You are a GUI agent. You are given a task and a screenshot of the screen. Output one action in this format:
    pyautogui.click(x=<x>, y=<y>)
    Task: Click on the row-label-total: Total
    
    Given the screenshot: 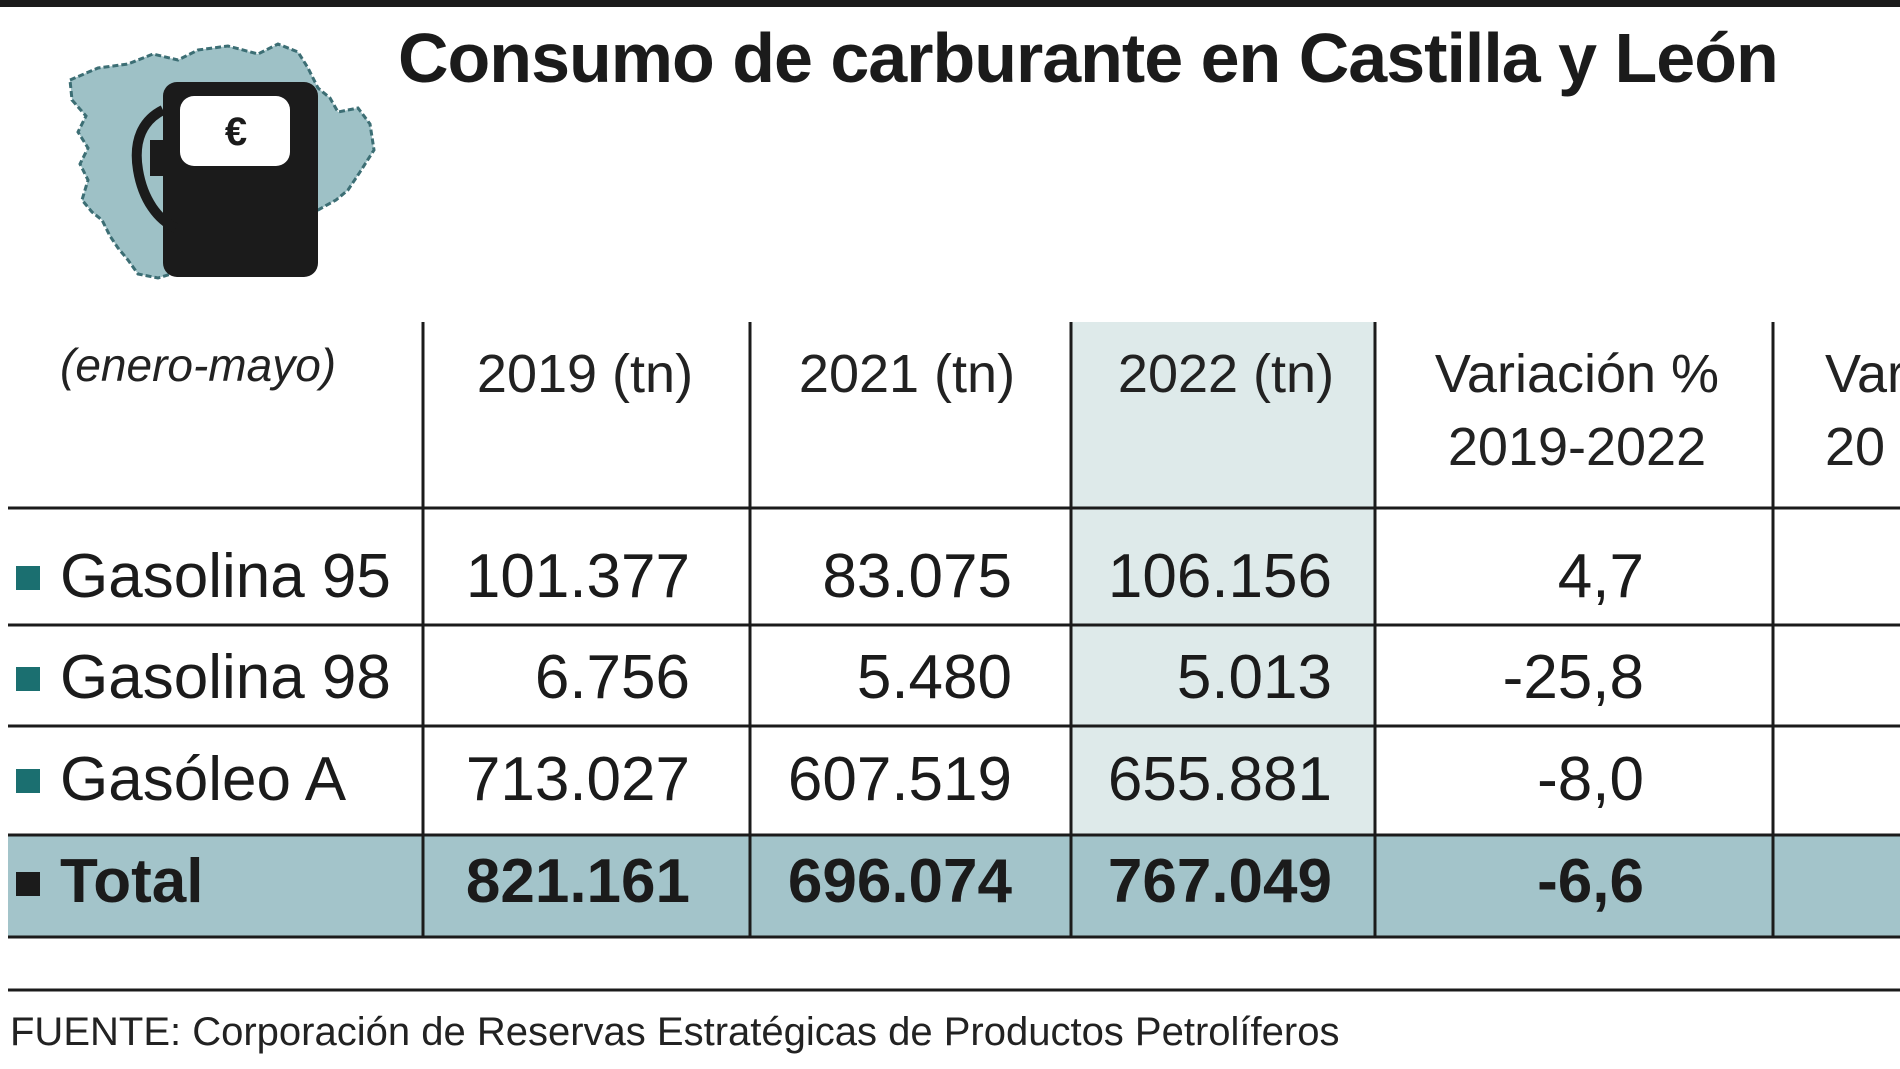 What is the action you would take?
    pyautogui.click(x=132, y=881)
    